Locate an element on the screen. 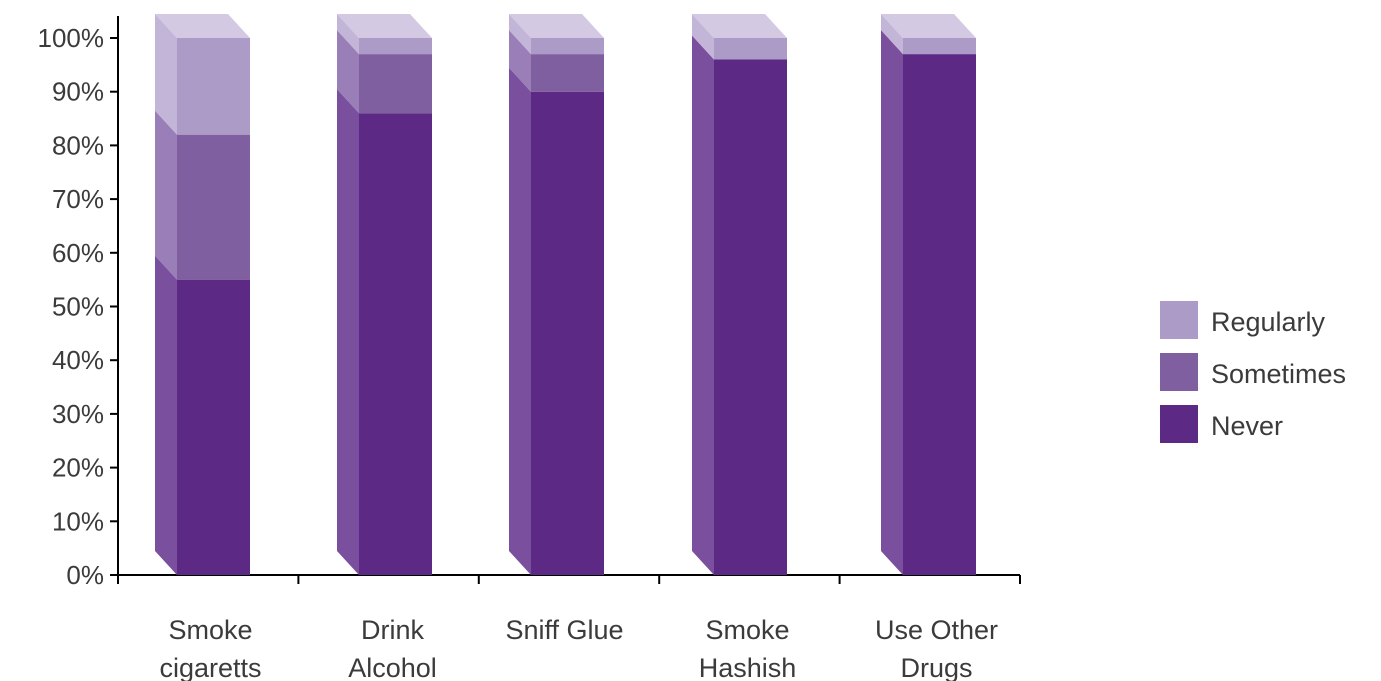 The height and width of the screenshot is (681, 1381). legend: Regularly Sometimes Never is located at coordinates (1253, 372).